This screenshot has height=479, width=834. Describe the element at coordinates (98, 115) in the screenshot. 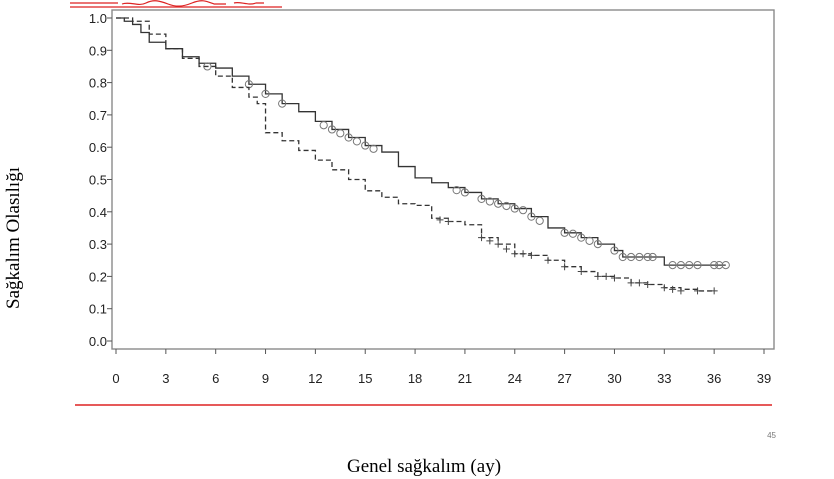

I see `y-tick-label: 0.7` at that location.